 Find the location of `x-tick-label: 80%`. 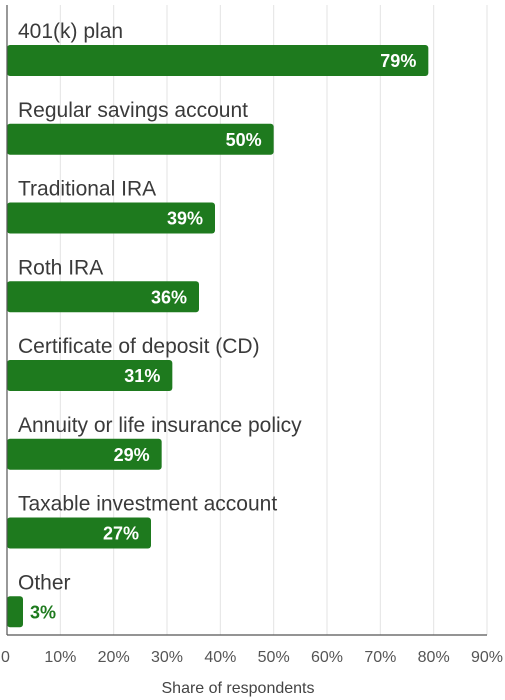

x-tick-label: 80% is located at coordinates (434, 657).